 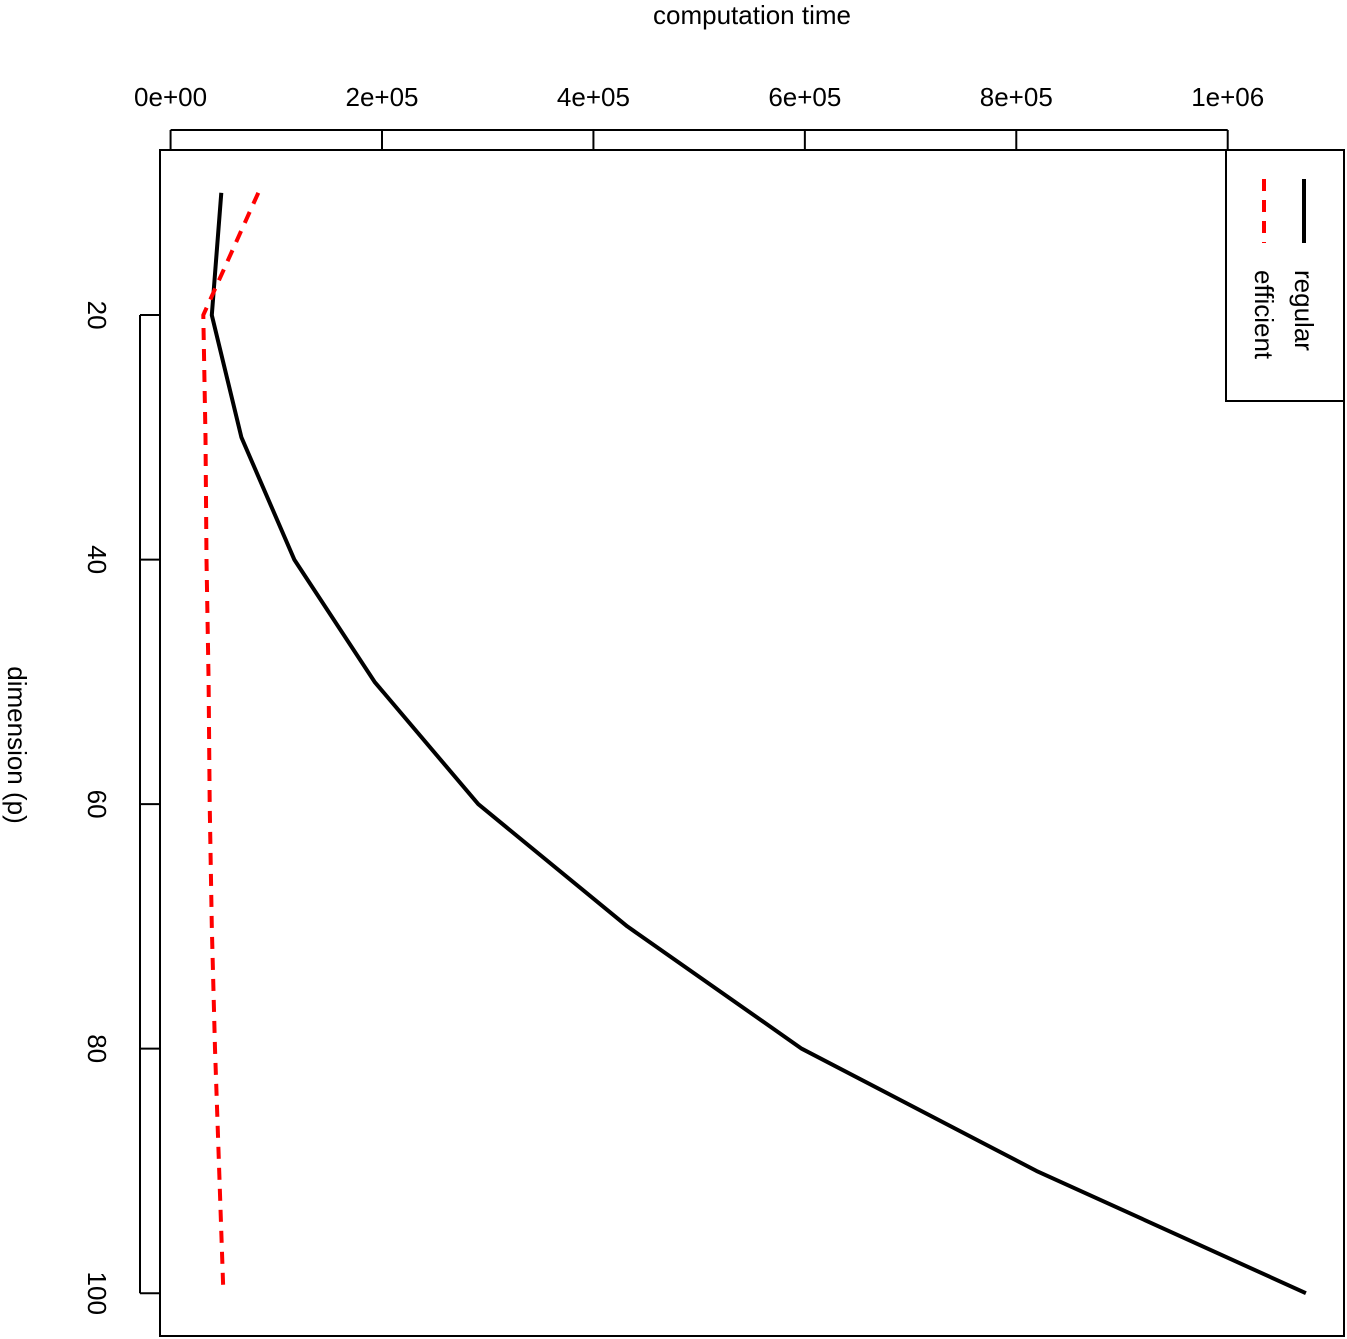 What do you see at coordinates (121, 808) in the screenshot?
I see `dimension-axis-ticks: 20 40 60 80 100` at bounding box center [121, 808].